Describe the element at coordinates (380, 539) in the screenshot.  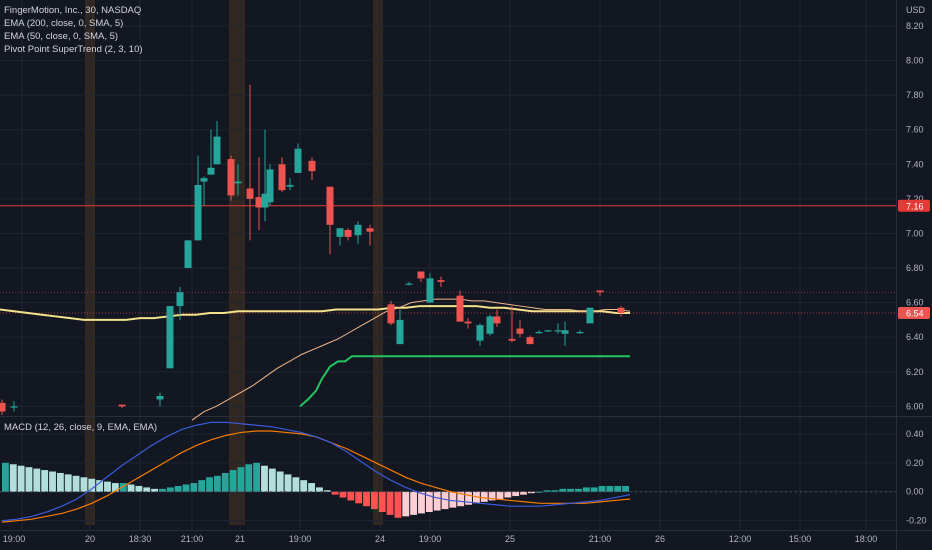
I see `time-tick-label: 24` at that location.